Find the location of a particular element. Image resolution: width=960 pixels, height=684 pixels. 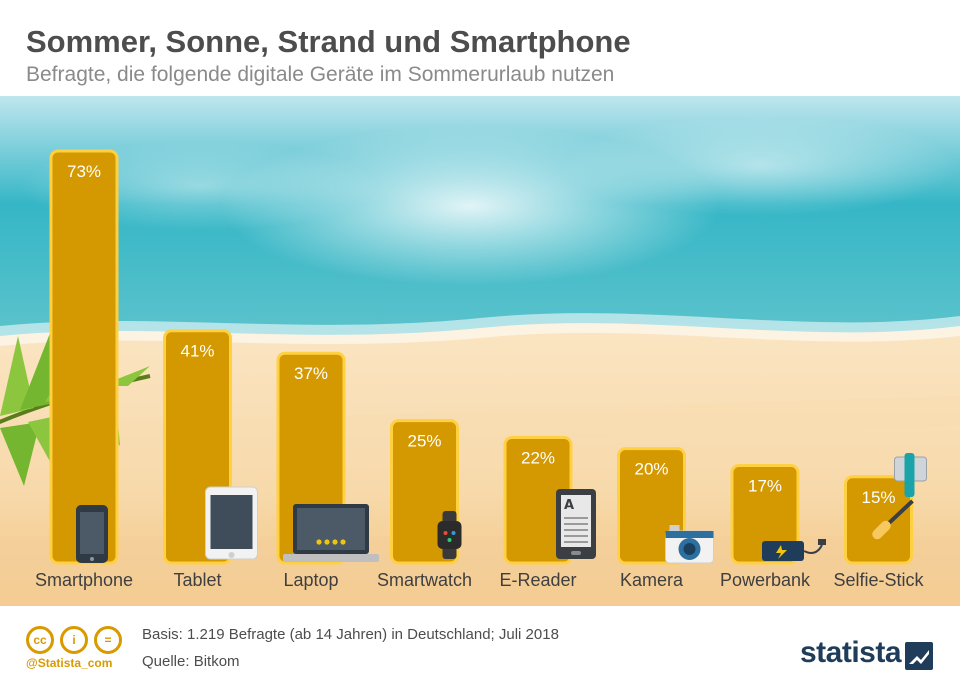

statista-logo: statista is located at coordinates (851, 652).